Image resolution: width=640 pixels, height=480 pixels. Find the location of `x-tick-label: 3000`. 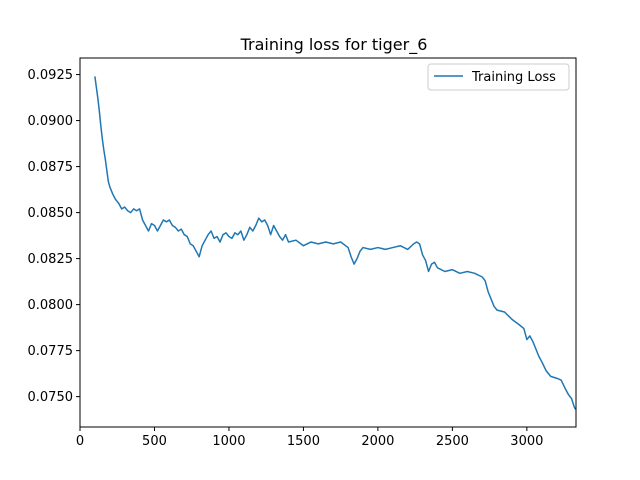

x-tick-label: 3000 is located at coordinates (526, 441).